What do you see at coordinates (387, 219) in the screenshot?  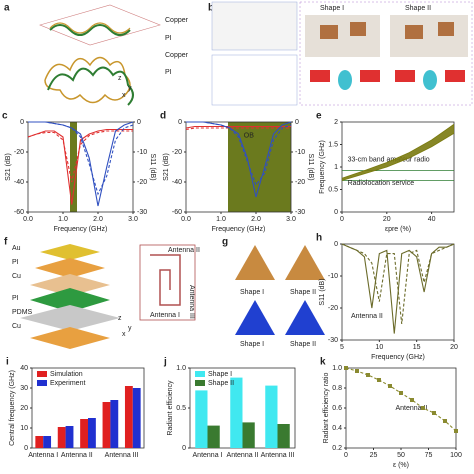 I see `x-tick-label: 20` at bounding box center [387, 219].